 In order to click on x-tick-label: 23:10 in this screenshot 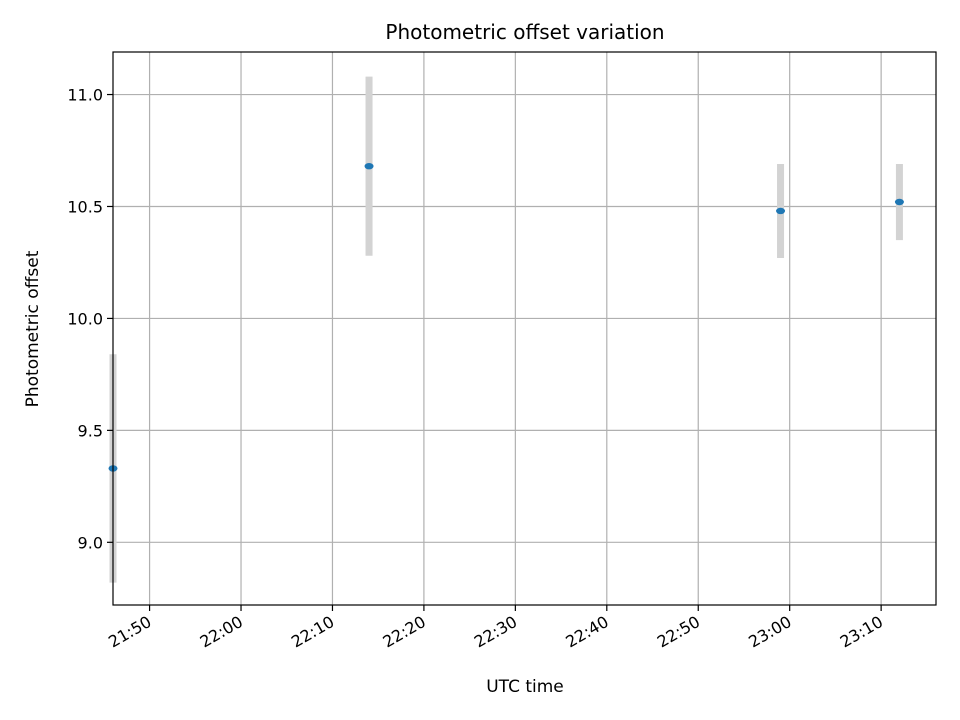, I will do `click(861, 632)`.